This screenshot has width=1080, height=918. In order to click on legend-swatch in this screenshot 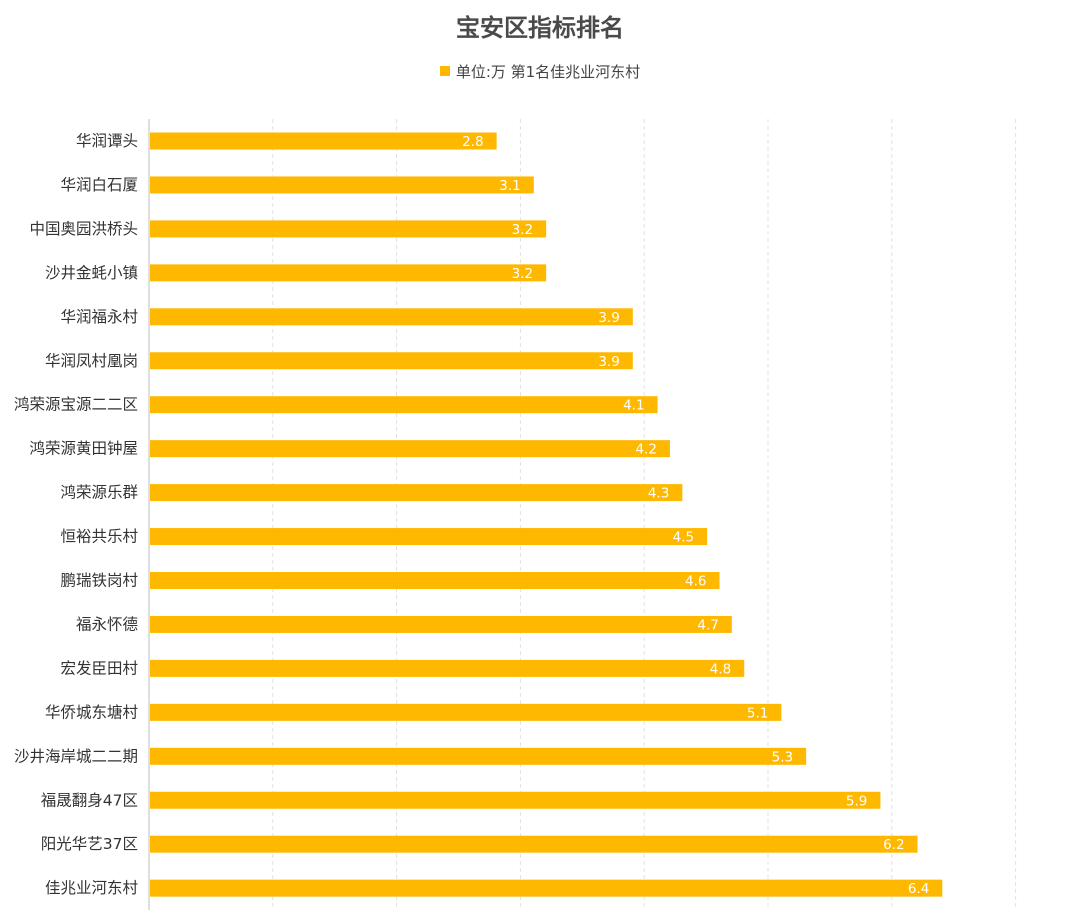, I will do `click(444, 70)`.